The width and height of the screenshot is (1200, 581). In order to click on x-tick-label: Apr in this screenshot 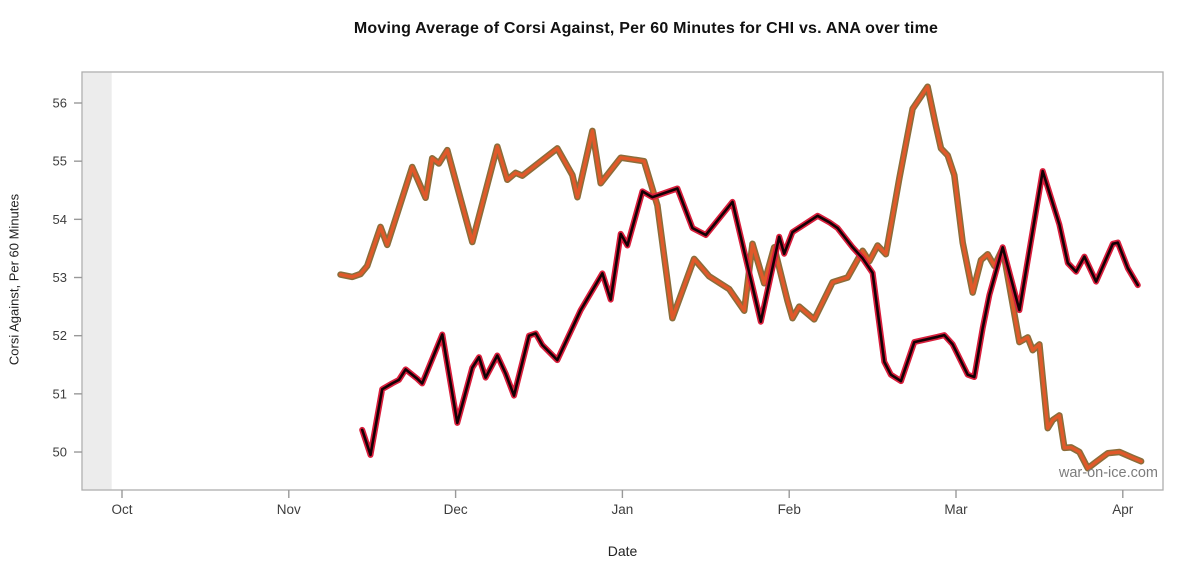, I will do `click(1123, 509)`.